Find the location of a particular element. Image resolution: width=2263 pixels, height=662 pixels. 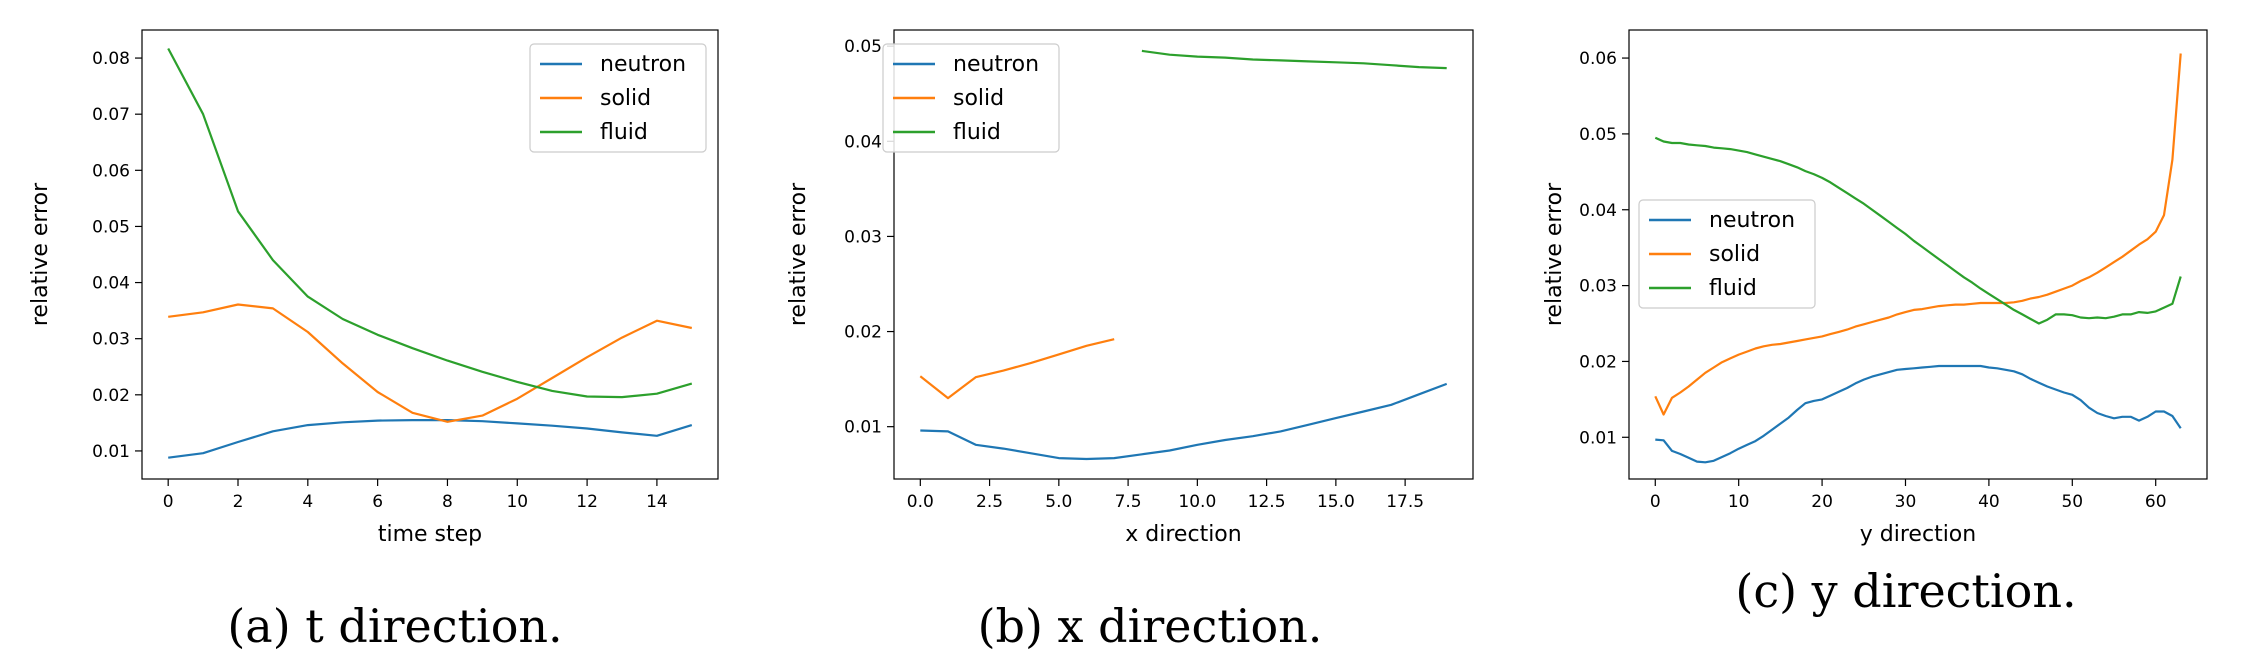

x-tick-label: 14 is located at coordinates (657, 502).